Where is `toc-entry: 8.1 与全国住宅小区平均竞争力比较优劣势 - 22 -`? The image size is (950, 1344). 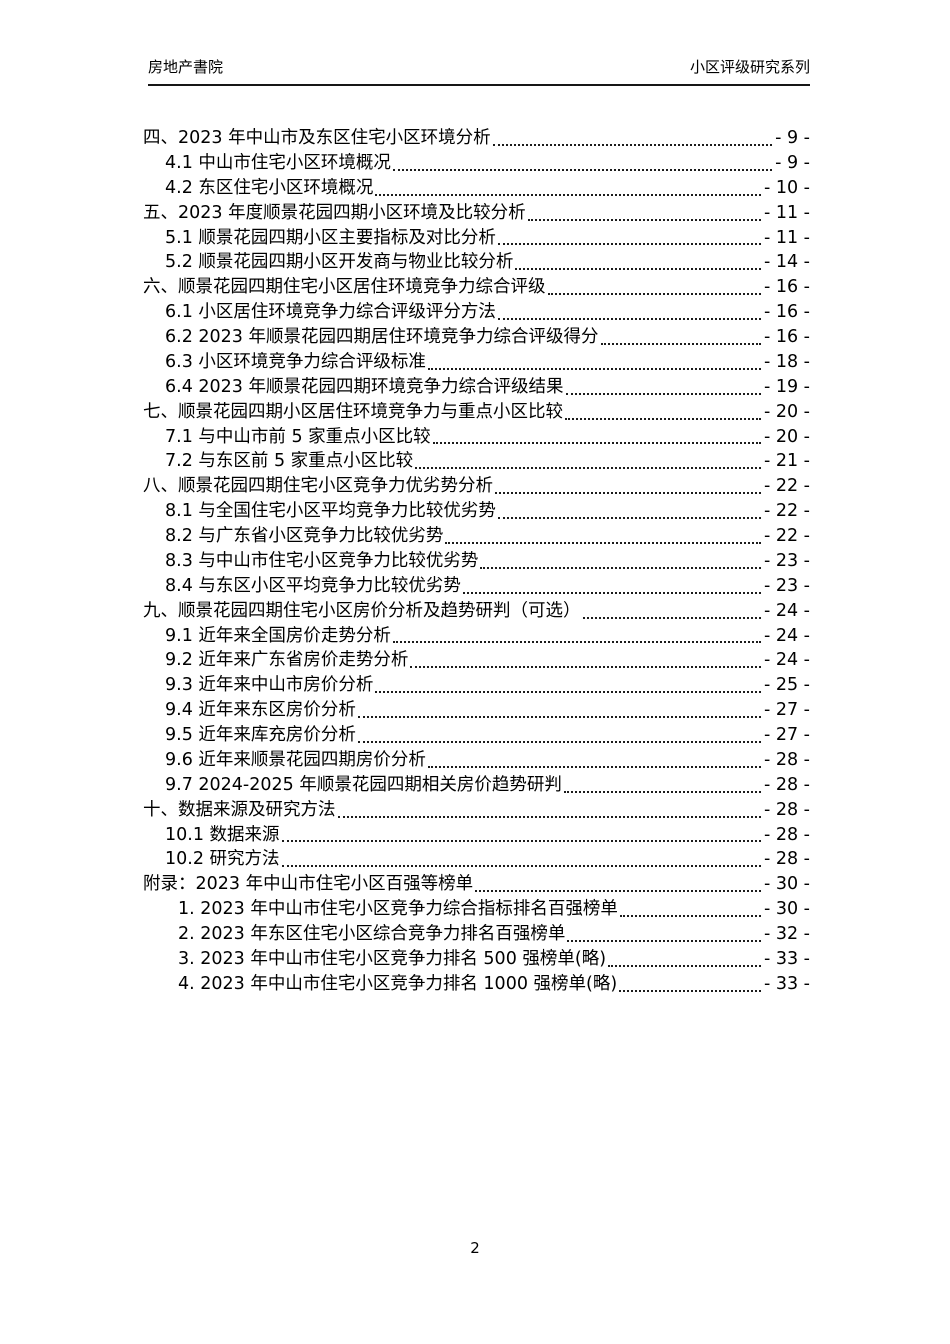 toc-entry: 8.1 与全国住宅小区平均竞争力比较优劣势 - 22 - is located at coordinates (476, 511).